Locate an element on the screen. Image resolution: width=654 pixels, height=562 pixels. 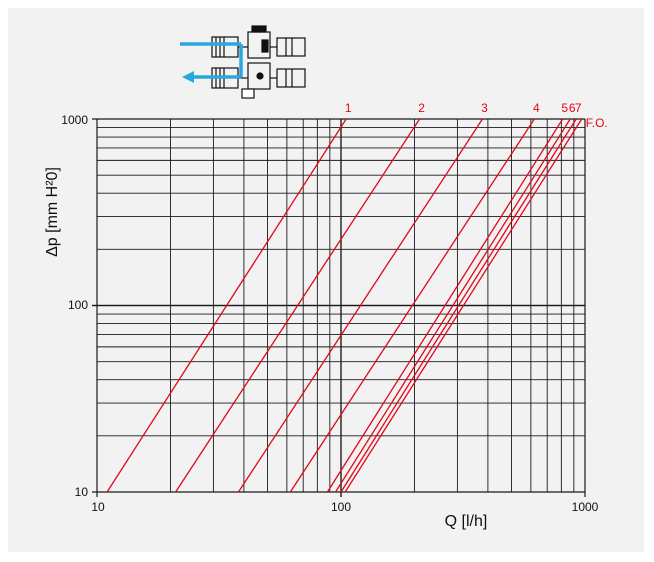
x-axis-title: Q [l/h] is located at coordinates (466, 521).